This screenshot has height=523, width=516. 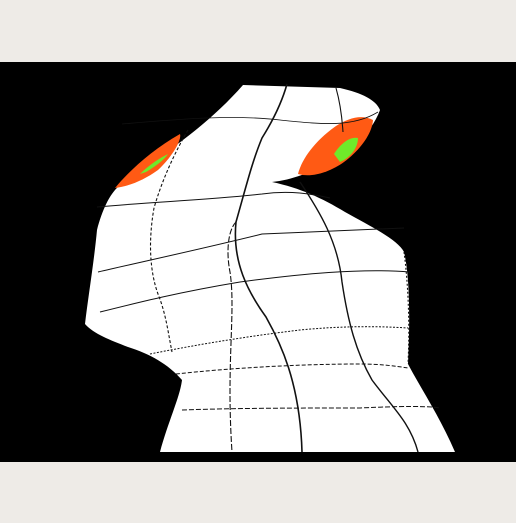 I want to click on bottom-margin, so click(x=258, y=492).